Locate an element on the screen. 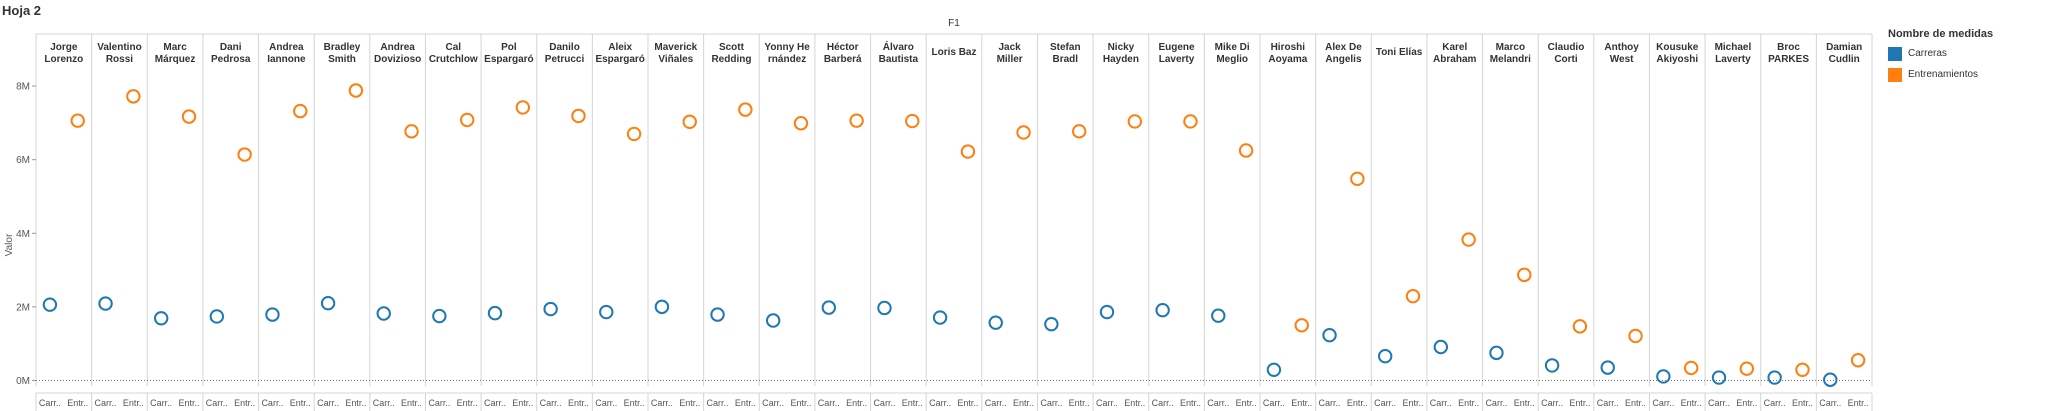 The image size is (2047, 411). legend-item-entrenamientos: Entrenamientos is located at coordinates (1967, 74).